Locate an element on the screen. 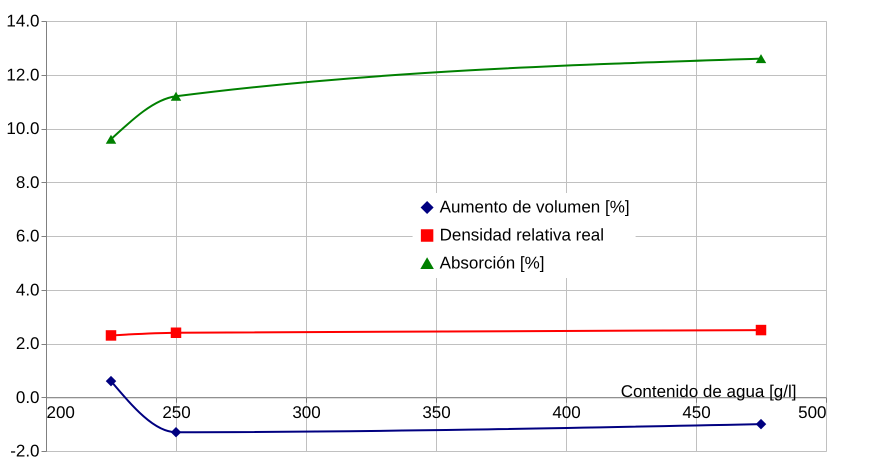  y-tick-label: 6.0 is located at coordinates (28, 236).